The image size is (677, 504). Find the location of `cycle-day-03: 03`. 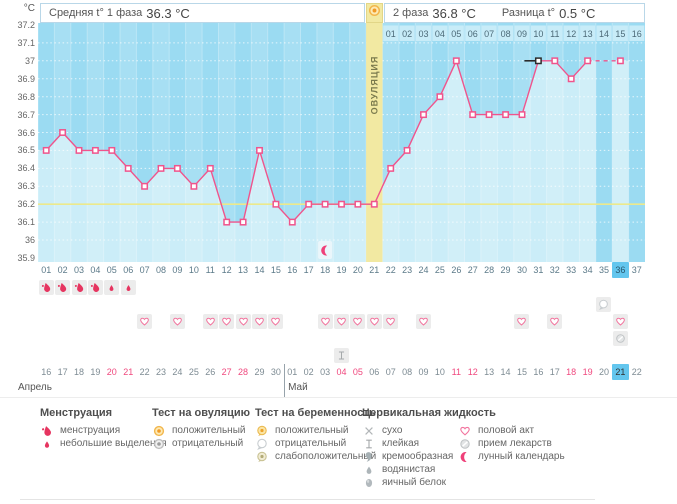

cycle-day-03: 03 is located at coordinates (78, 270).